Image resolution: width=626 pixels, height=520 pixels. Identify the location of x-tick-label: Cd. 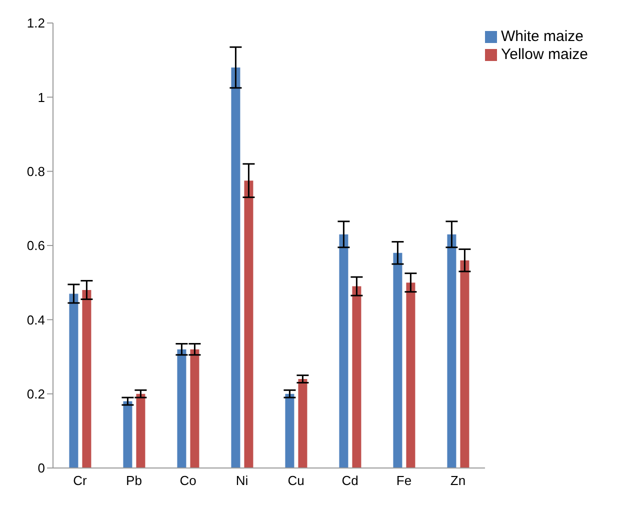
(350, 480).